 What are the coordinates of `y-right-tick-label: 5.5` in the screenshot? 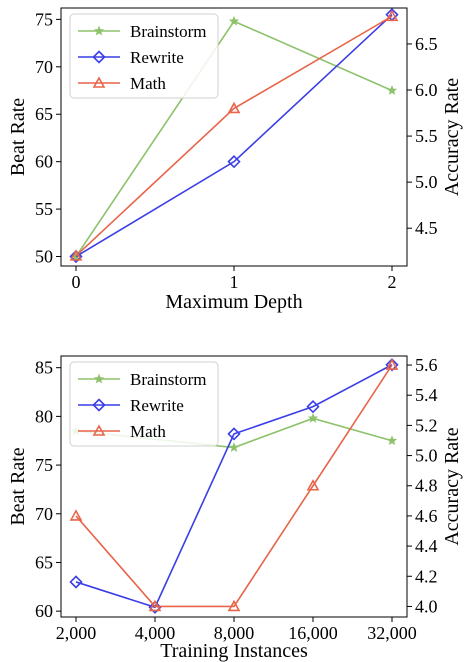 It's located at (426, 136).